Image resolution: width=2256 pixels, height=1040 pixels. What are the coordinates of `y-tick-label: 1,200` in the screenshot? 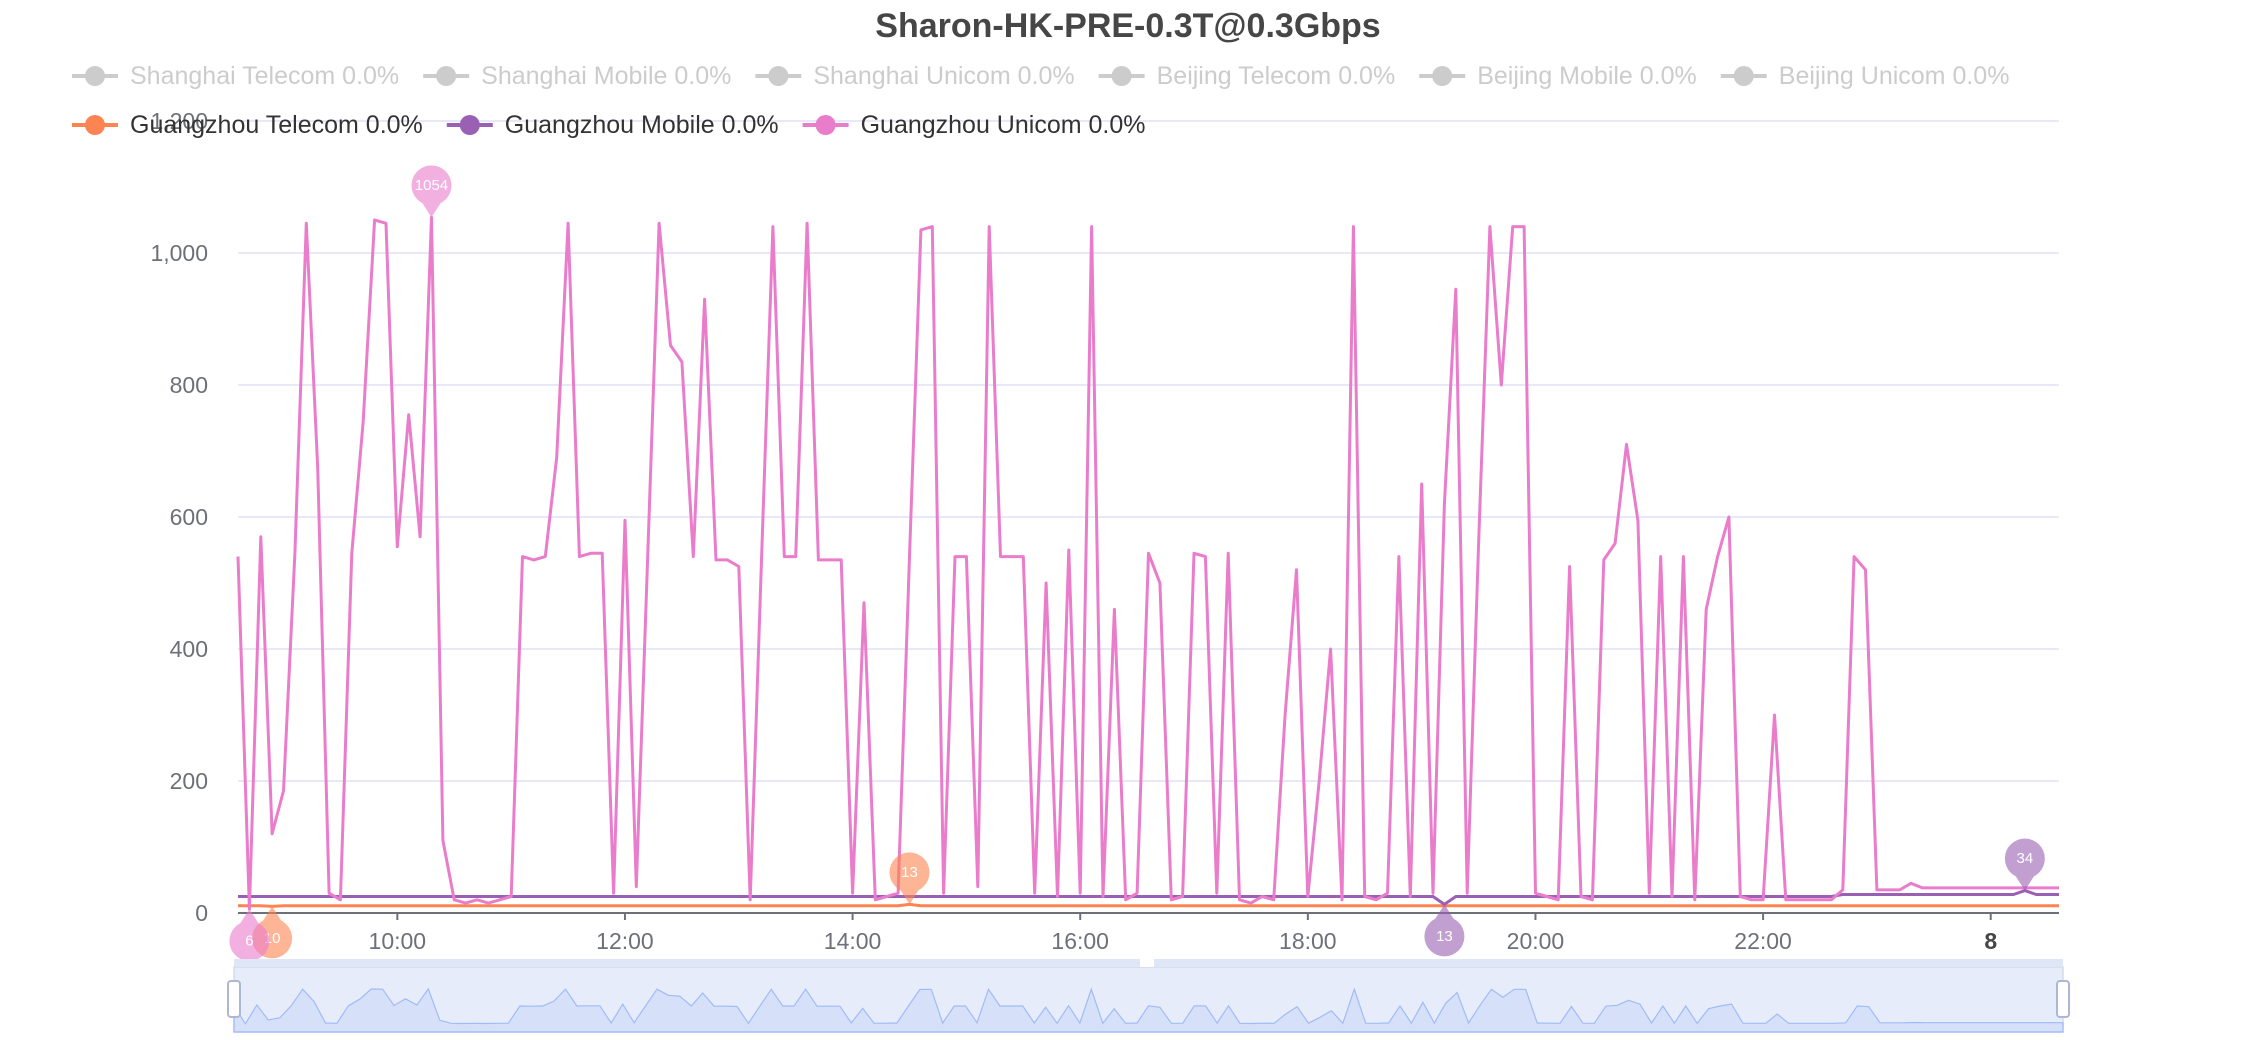 It's located at (179, 121).